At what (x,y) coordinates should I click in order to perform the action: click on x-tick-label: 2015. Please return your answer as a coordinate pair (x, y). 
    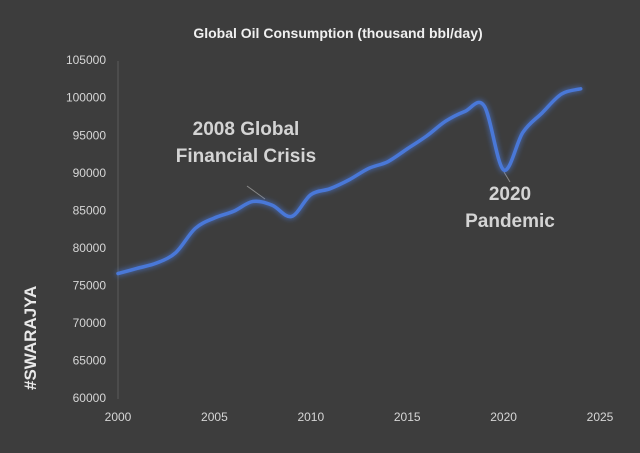
    Looking at the image, I should click on (407, 417).